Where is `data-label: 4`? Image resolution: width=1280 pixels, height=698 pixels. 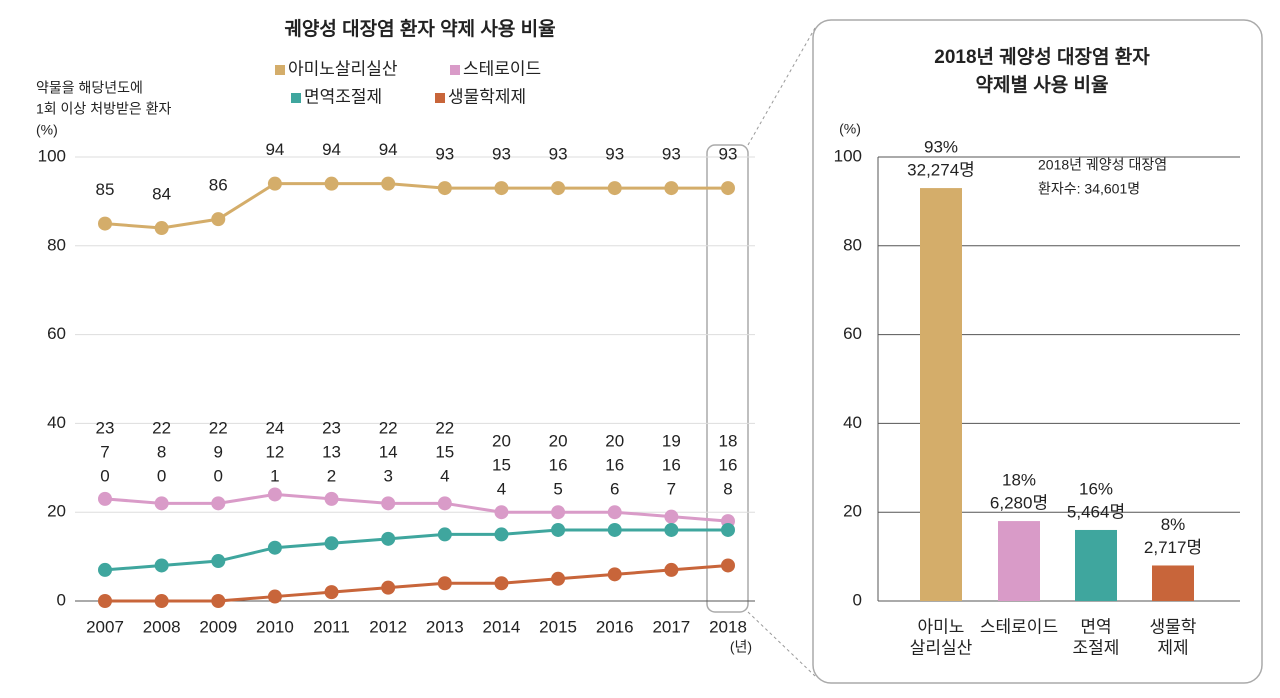
data-label: 4 is located at coordinates (501, 488).